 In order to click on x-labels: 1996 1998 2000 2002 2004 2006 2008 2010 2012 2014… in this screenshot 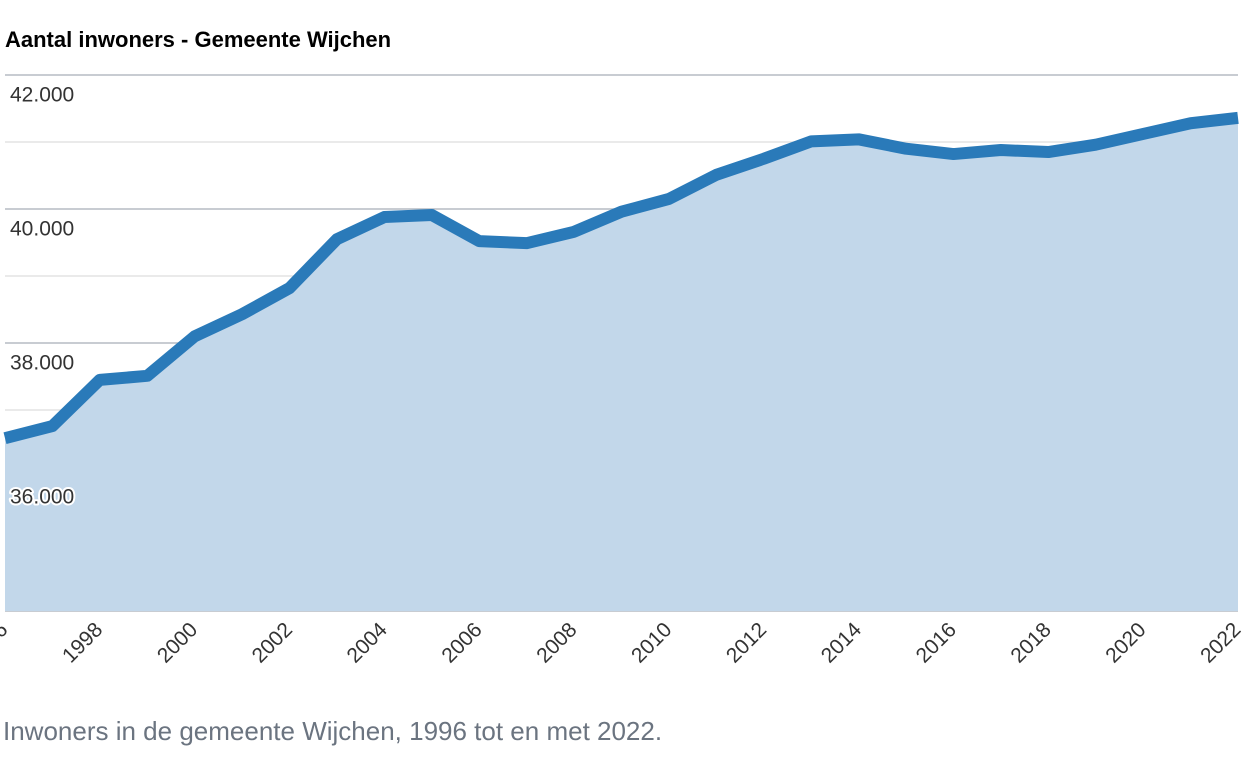, I will do `click(622, 643)`.